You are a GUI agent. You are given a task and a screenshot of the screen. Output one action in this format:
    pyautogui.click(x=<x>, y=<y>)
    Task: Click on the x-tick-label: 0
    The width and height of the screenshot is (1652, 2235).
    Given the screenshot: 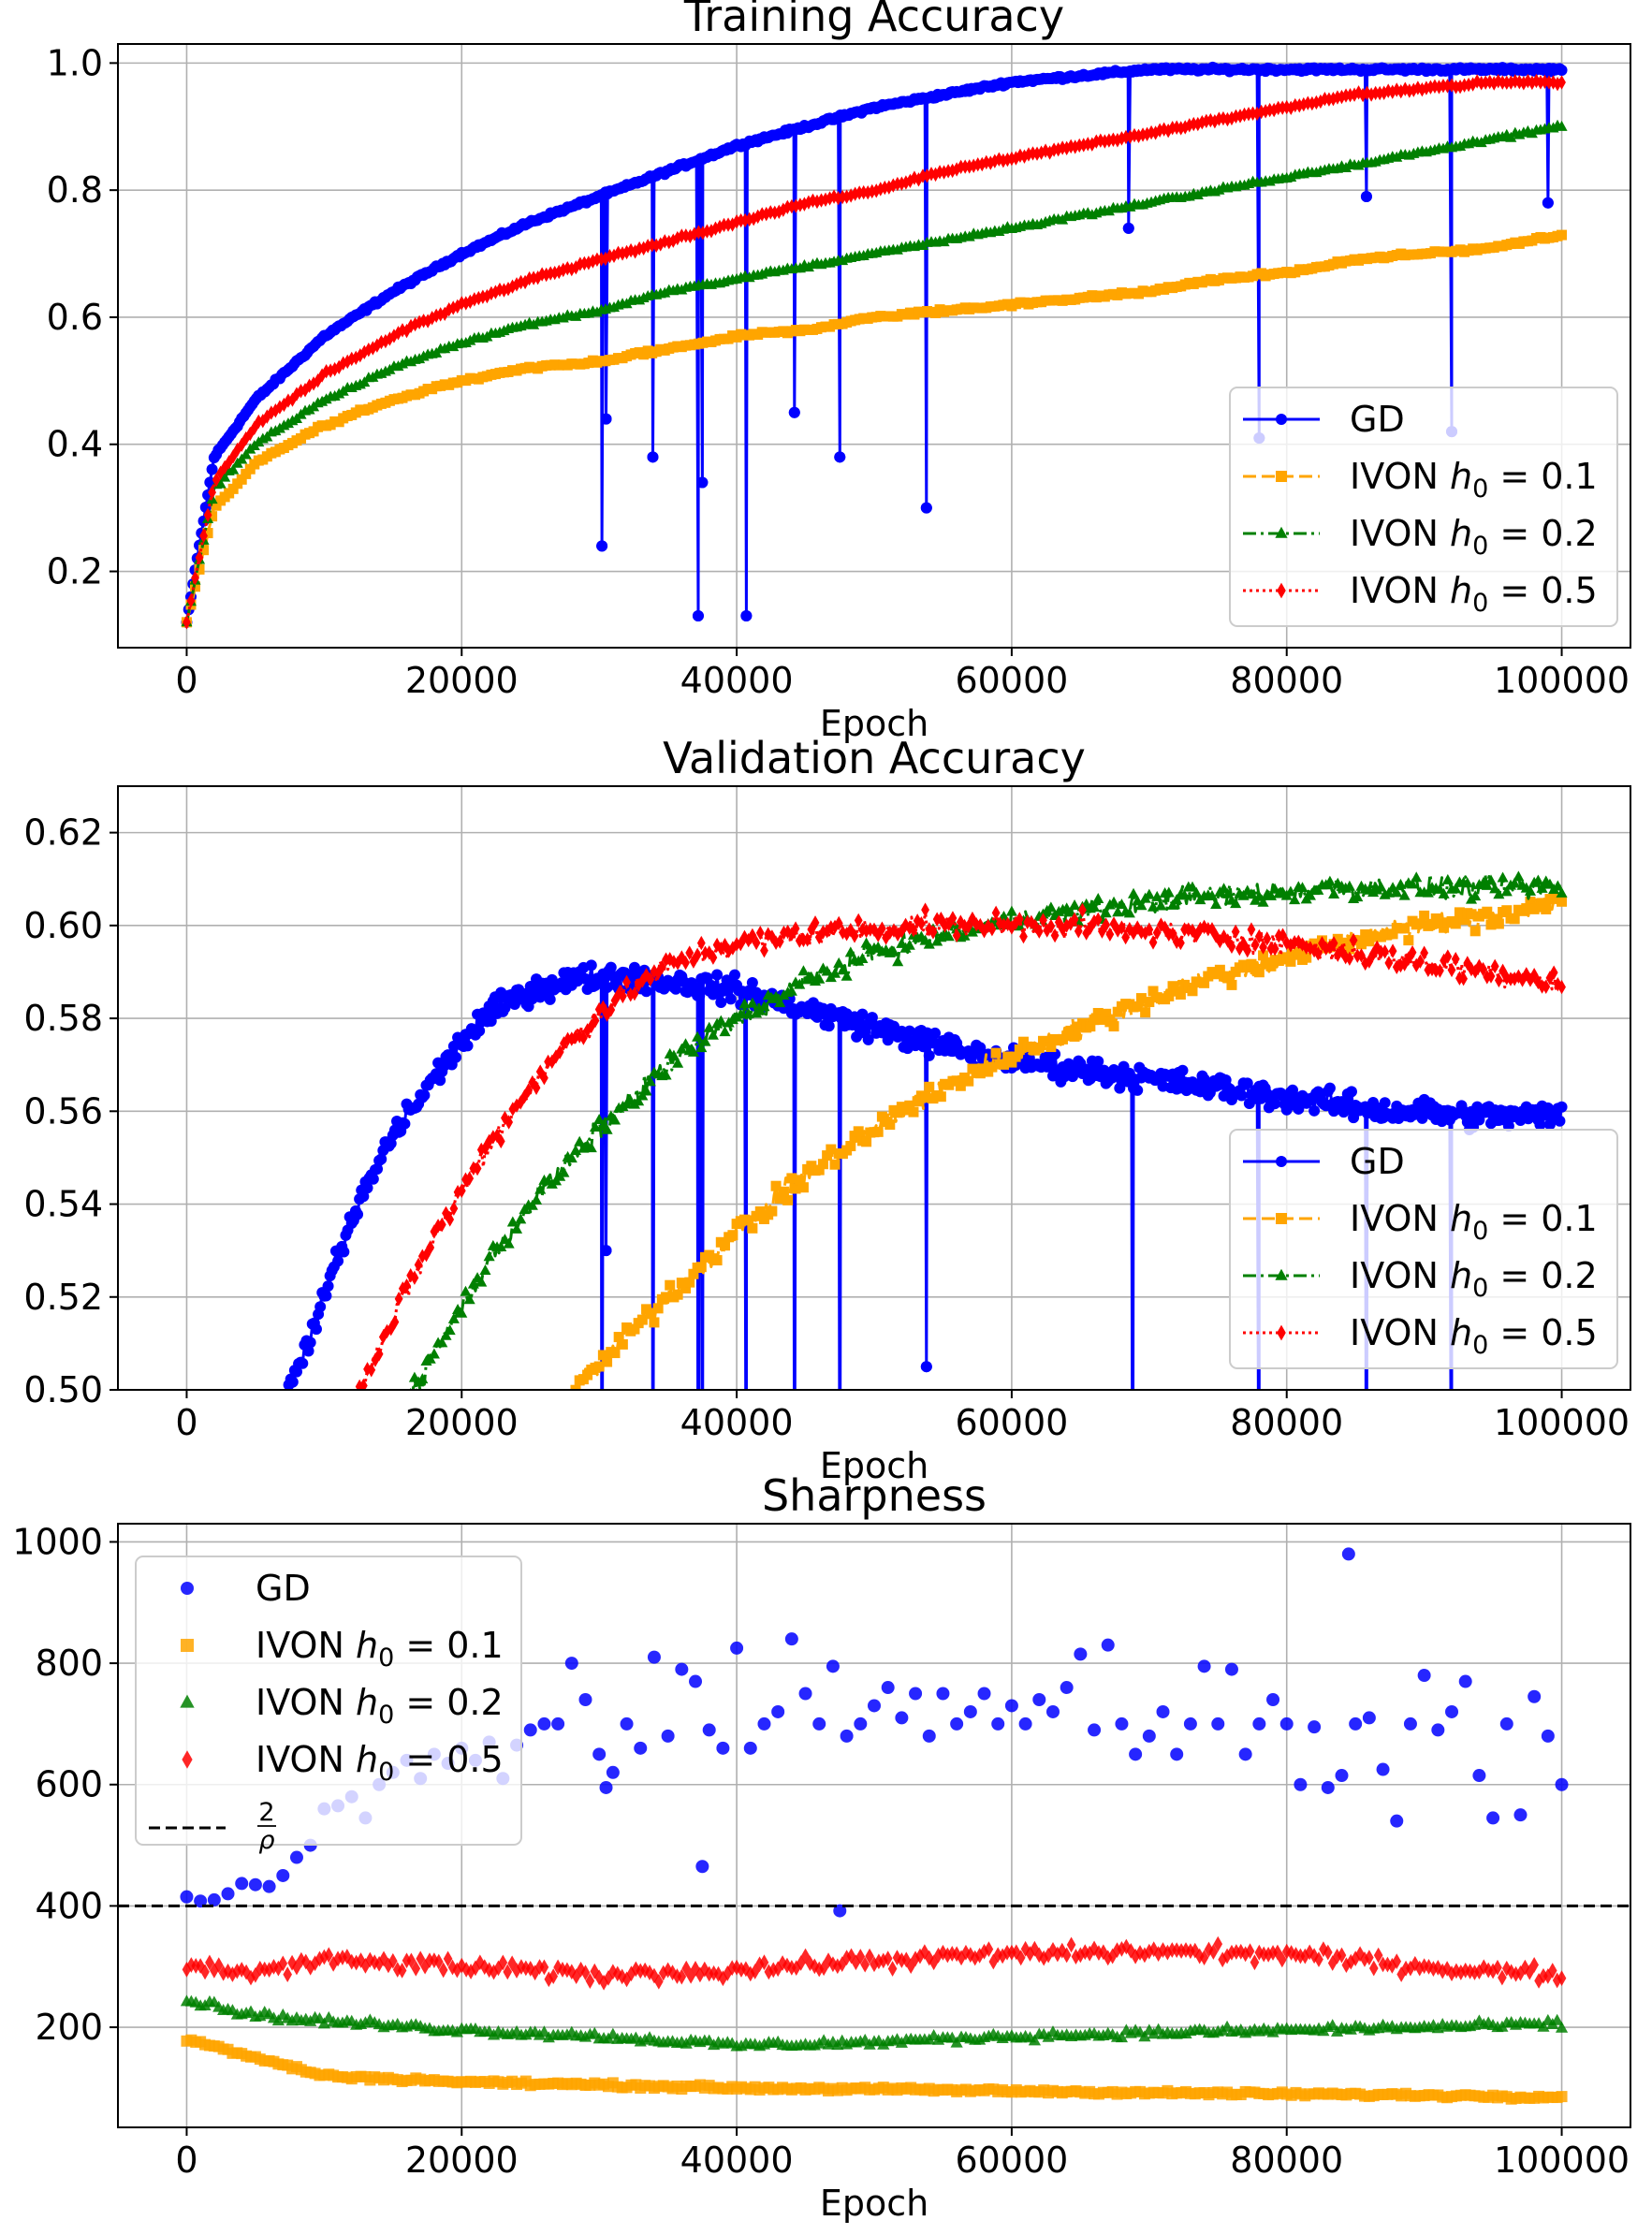 What is the action you would take?
    pyautogui.click(x=186, y=2160)
    